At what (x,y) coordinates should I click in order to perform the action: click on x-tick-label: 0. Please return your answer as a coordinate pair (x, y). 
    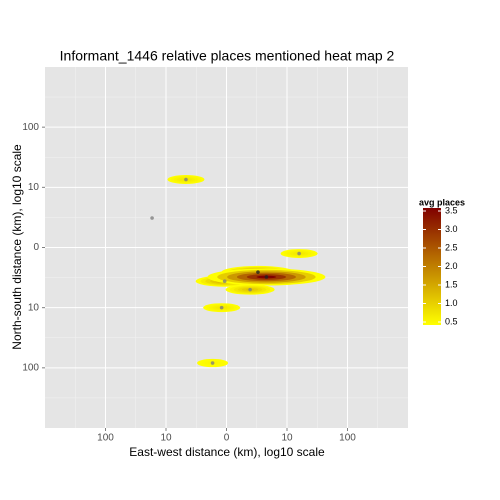
    Looking at the image, I should click on (227, 438).